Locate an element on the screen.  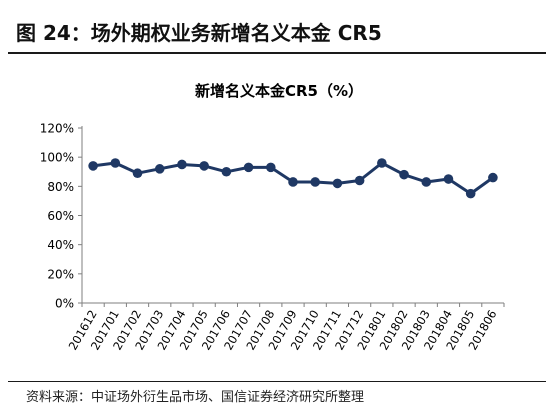
header-rule is located at coordinates (277, 53).